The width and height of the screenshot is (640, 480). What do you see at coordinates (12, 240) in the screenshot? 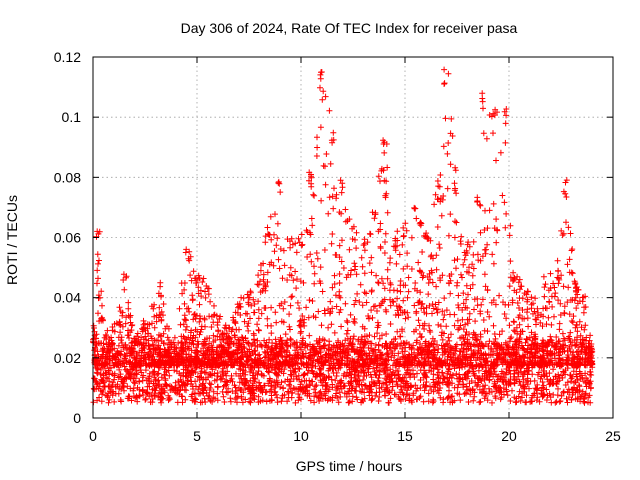
I see `y-axis-title: ROTI / TECUs` at bounding box center [12, 240].